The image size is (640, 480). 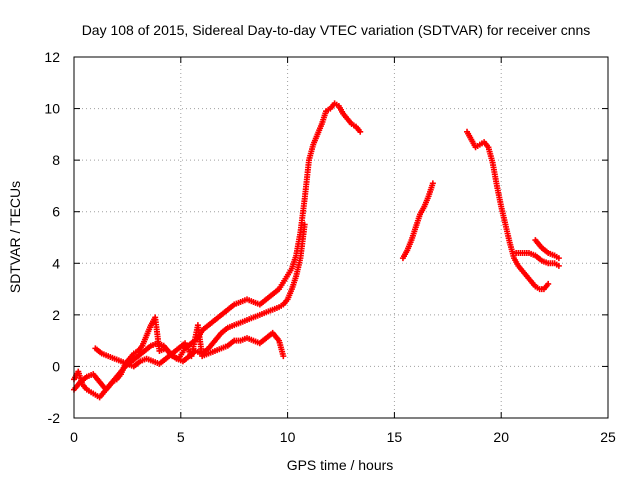 What do you see at coordinates (608, 437) in the screenshot?
I see `x-tick-label: 25` at bounding box center [608, 437].